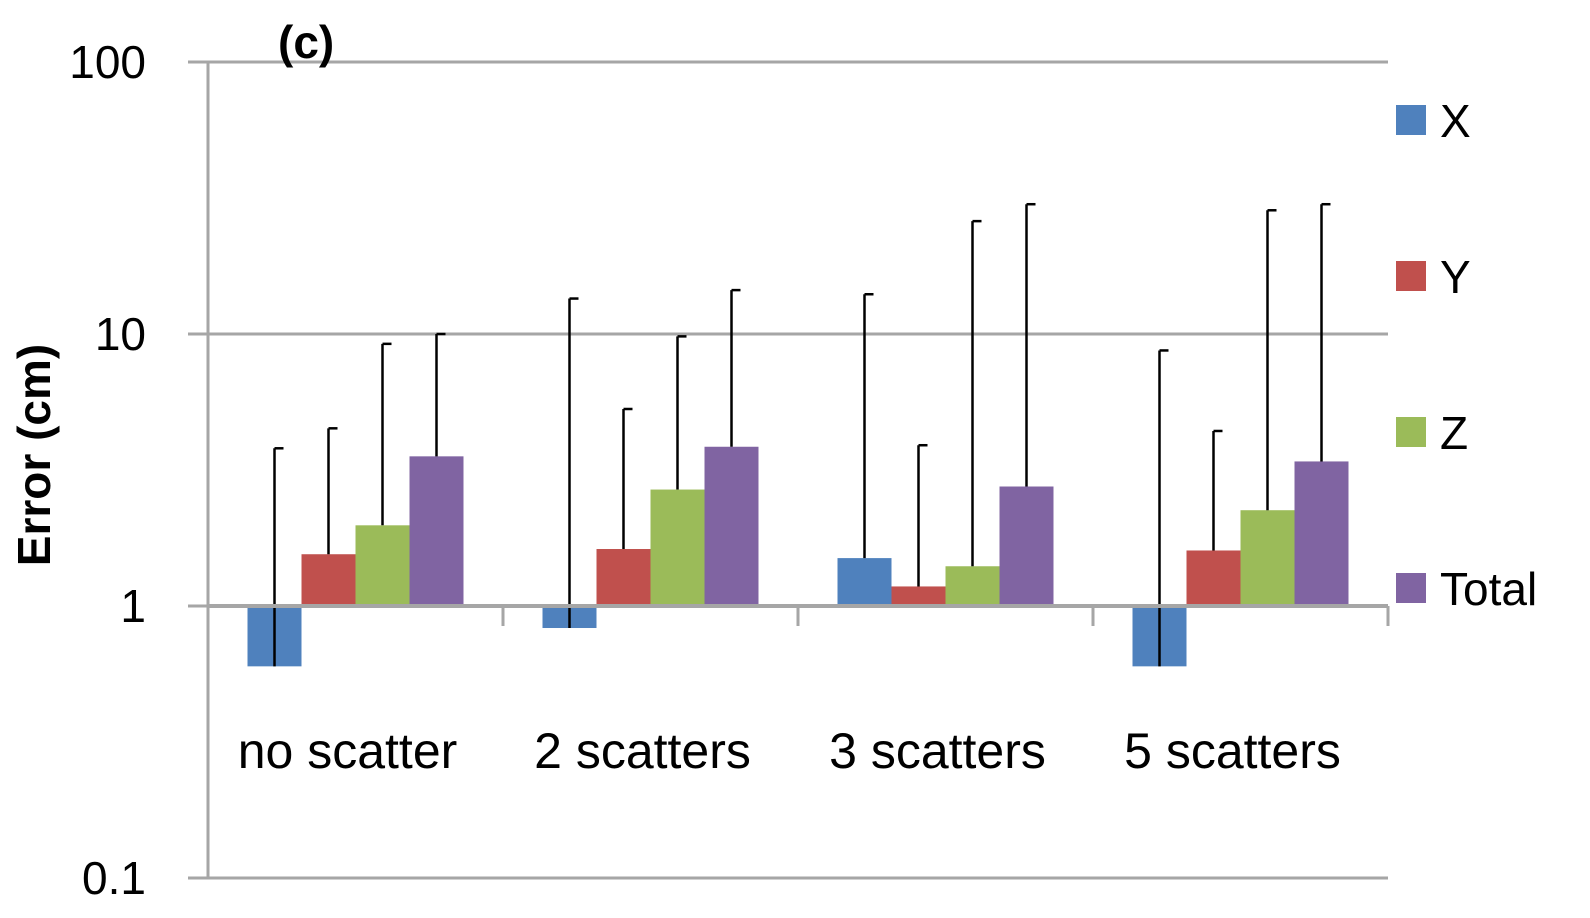 The image size is (1590, 918). I want to click on category-label: 2 scatters, so click(642, 751).